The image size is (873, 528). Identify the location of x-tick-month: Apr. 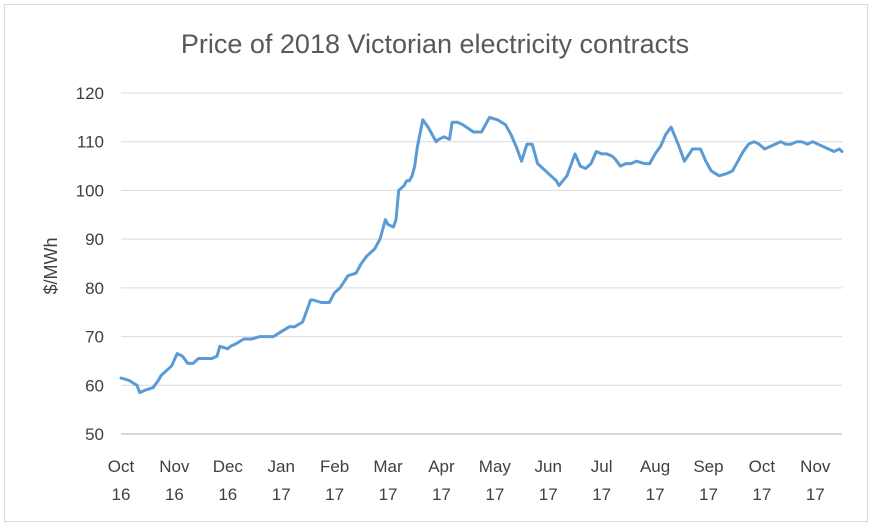
(441, 466).